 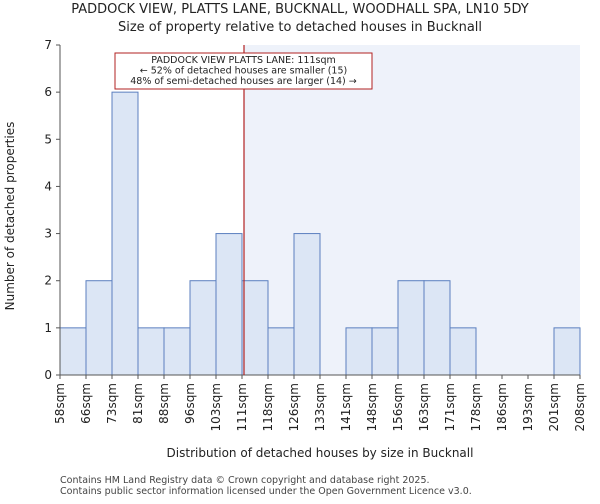 What do you see at coordinates (48, 139) in the screenshot?
I see `y-tick-label: 5` at bounding box center [48, 139].